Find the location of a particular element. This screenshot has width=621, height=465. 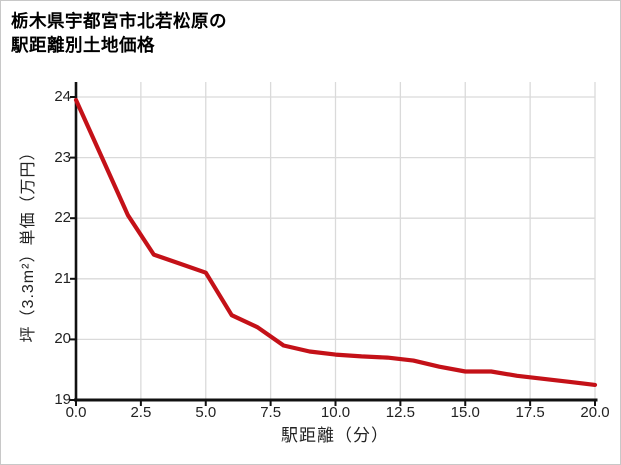

x-tick-label: 15.0 is located at coordinates (465, 412).